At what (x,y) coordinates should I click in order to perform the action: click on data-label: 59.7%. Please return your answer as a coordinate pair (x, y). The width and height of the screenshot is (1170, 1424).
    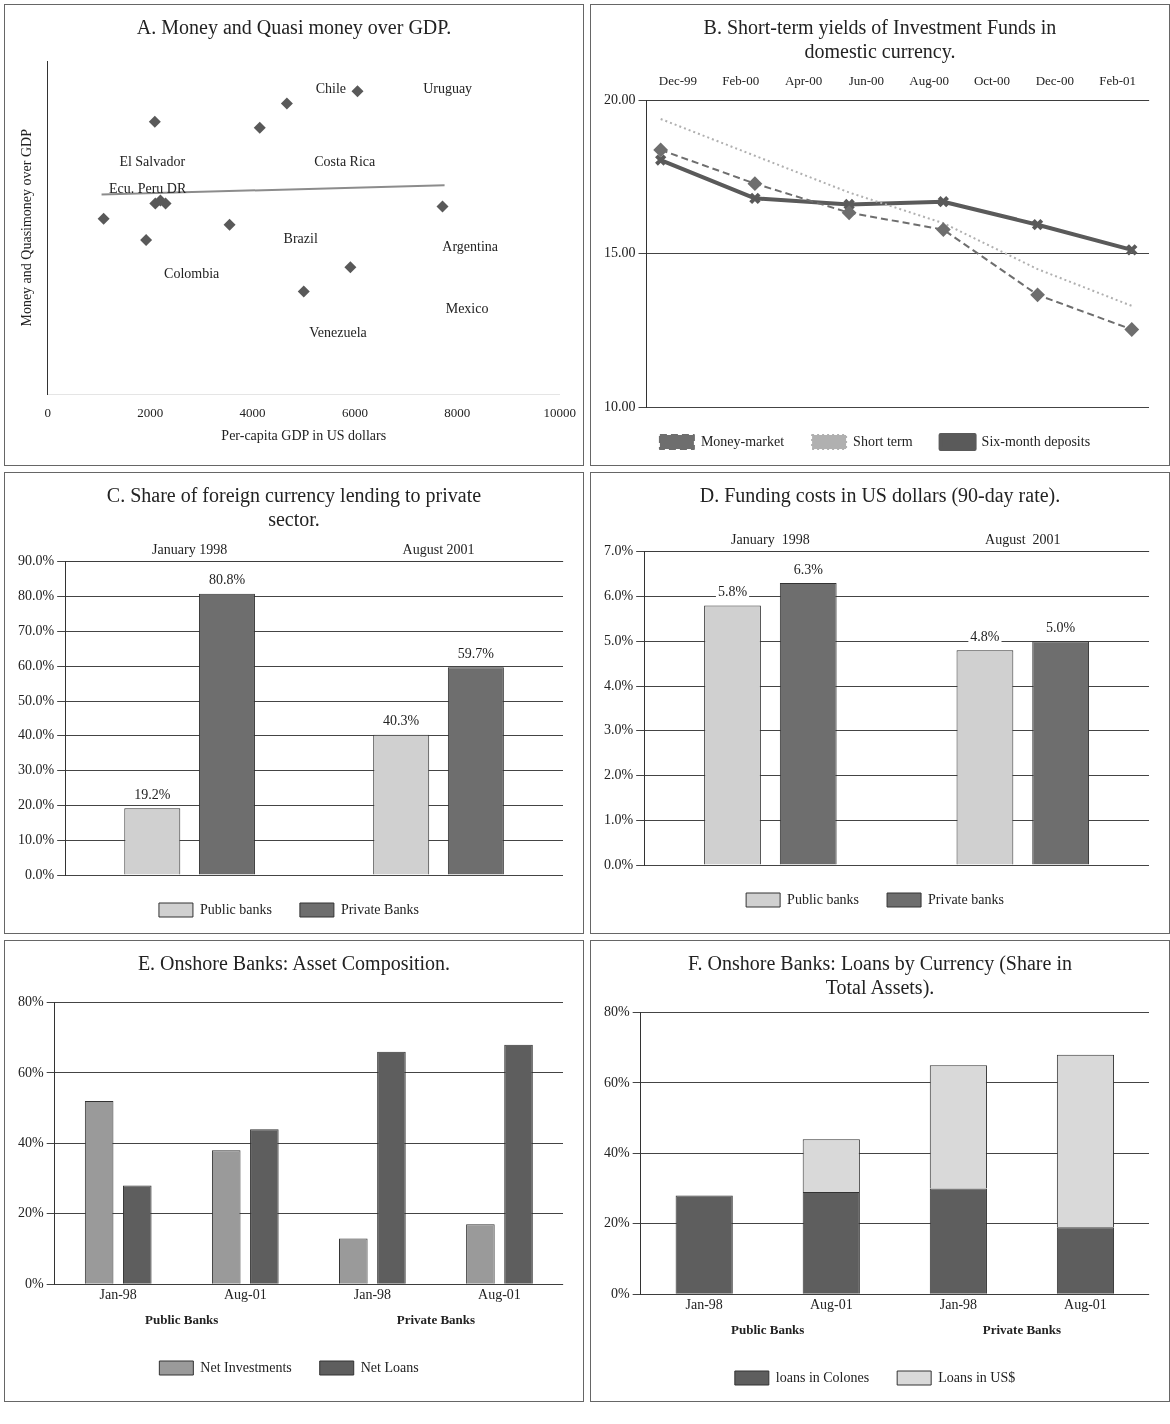
    Looking at the image, I should click on (476, 653).